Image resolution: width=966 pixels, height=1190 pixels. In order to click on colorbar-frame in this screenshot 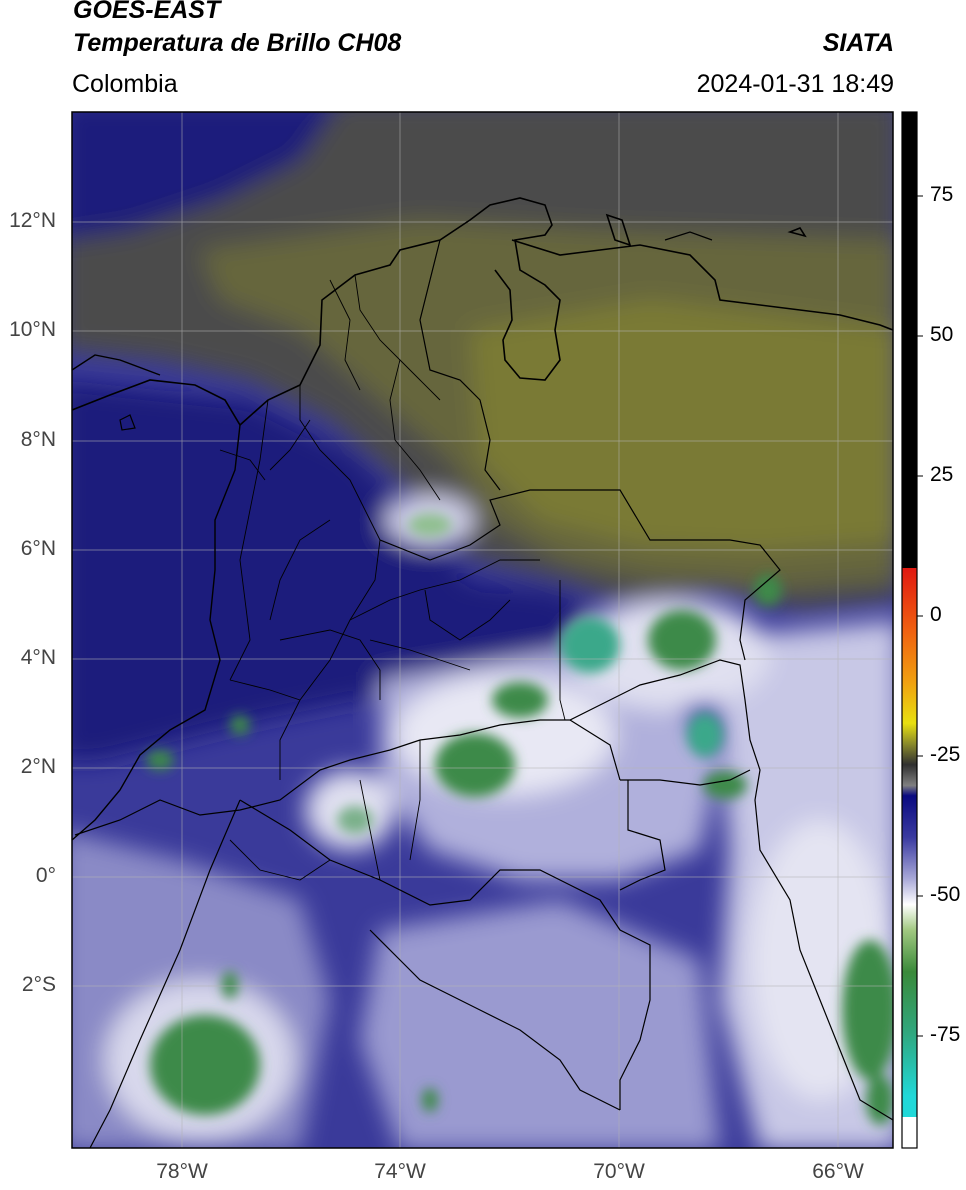, I will do `click(909, 630)`.